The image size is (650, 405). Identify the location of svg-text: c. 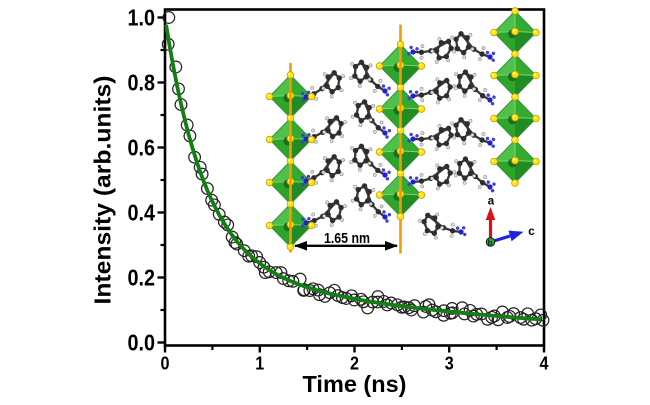
(531, 232).